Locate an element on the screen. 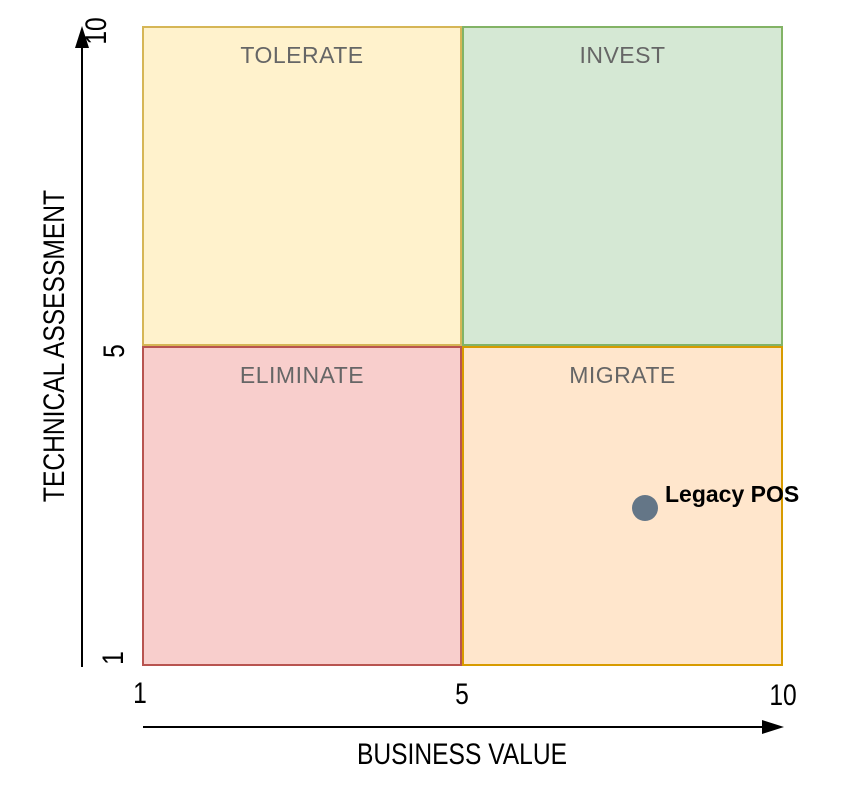 The image size is (856, 792). x-tick-5: 5 is located at coordinates (462, 694).